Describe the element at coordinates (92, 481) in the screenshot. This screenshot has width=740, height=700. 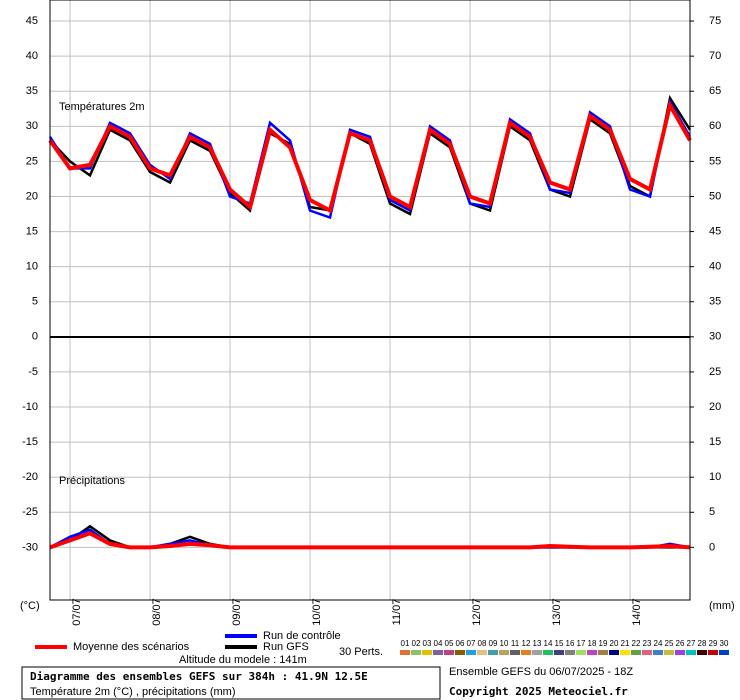
I see `precipitation-label: Précipitations` at that location.